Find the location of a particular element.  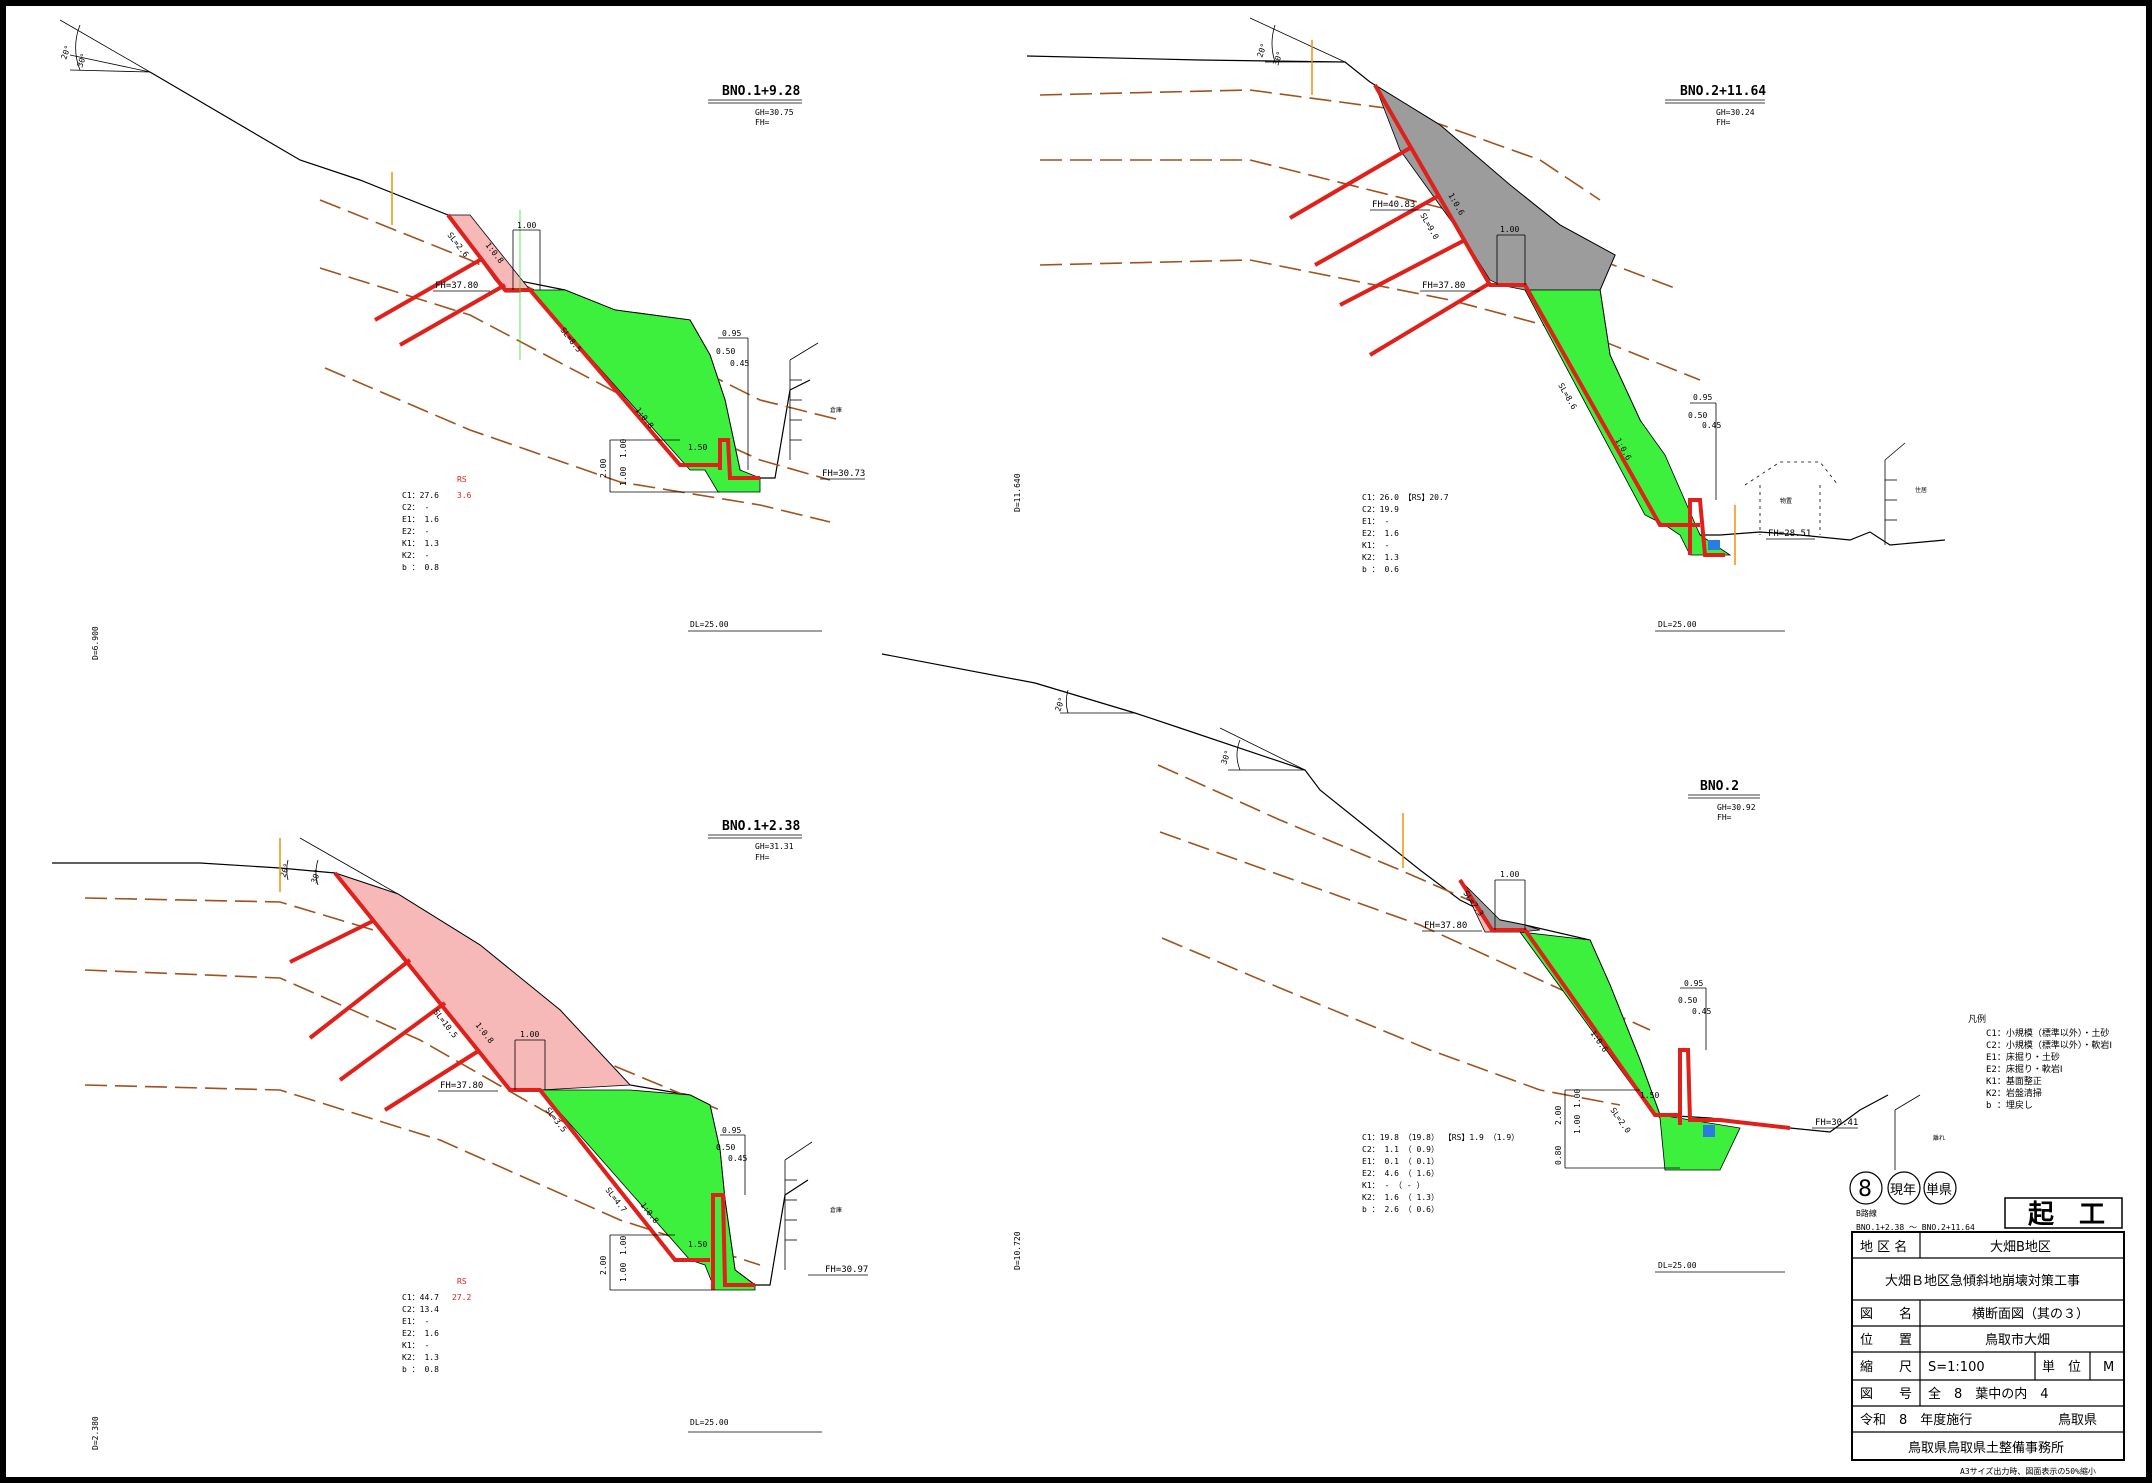

quantity-item: C2：13.4 is located at coordinates (420, 1309).